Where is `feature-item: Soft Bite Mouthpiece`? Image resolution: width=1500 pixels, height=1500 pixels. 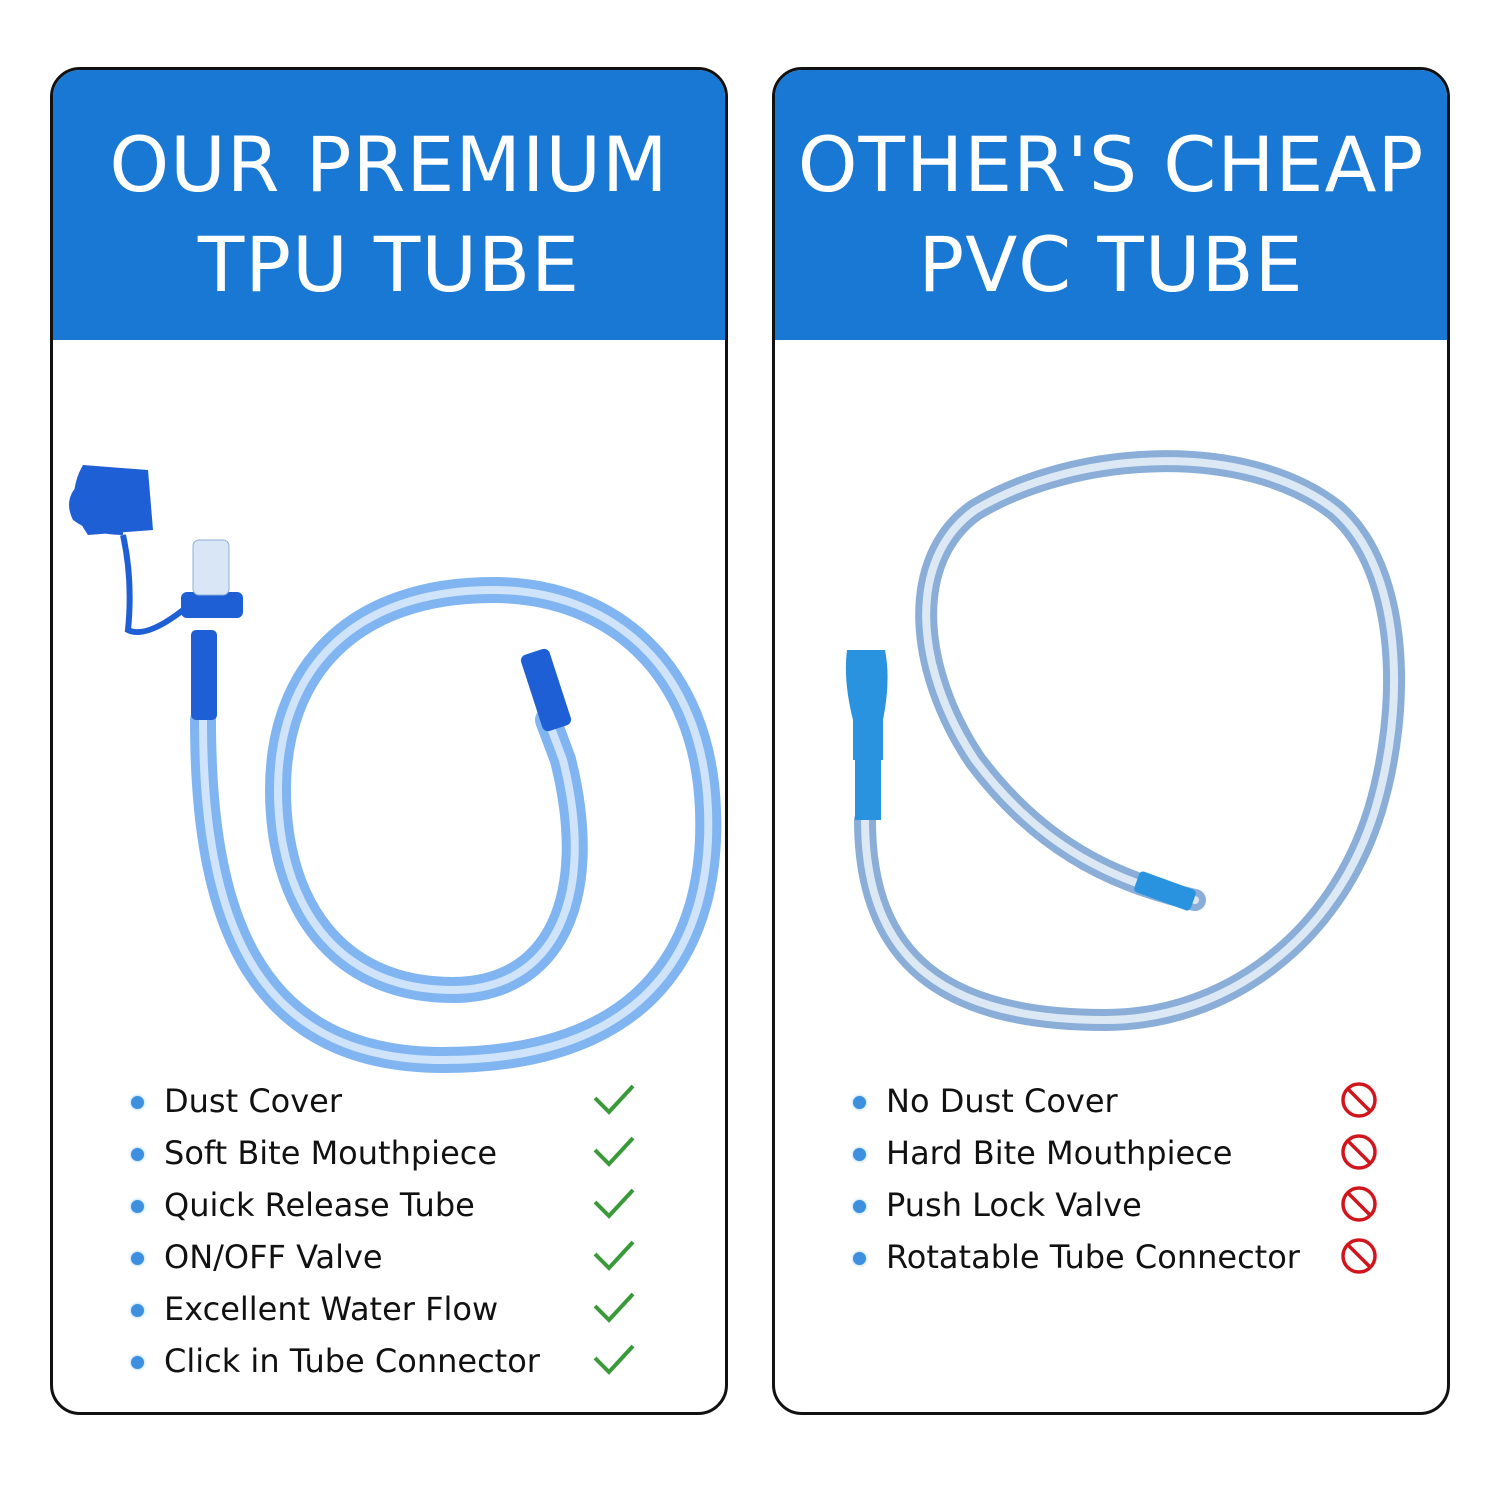
feature-item: Soft Bite Mouthpiece is located at coordinates (389, 1154).